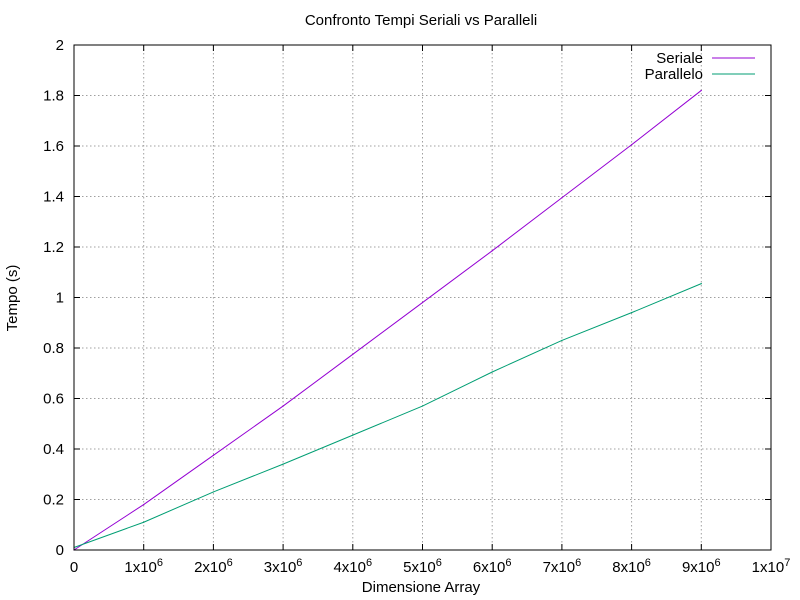 Image resolution: width=800 pixels, height=600 pixels. Describe the element at coordinates (280, 567) in the screenshot. I see `x-tick-label-base: 3x10` at that location.